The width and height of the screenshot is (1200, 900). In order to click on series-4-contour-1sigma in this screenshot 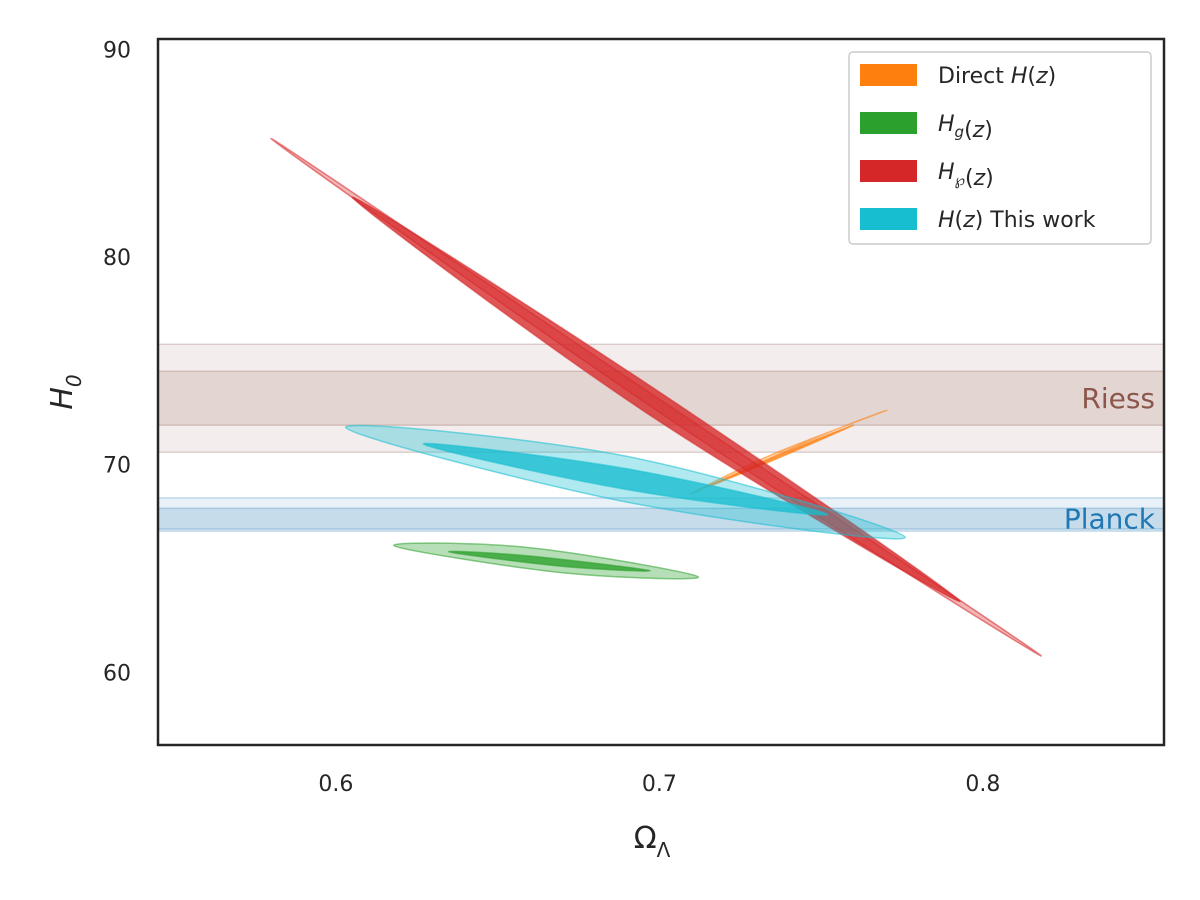, I will do `click(625, 479)`.